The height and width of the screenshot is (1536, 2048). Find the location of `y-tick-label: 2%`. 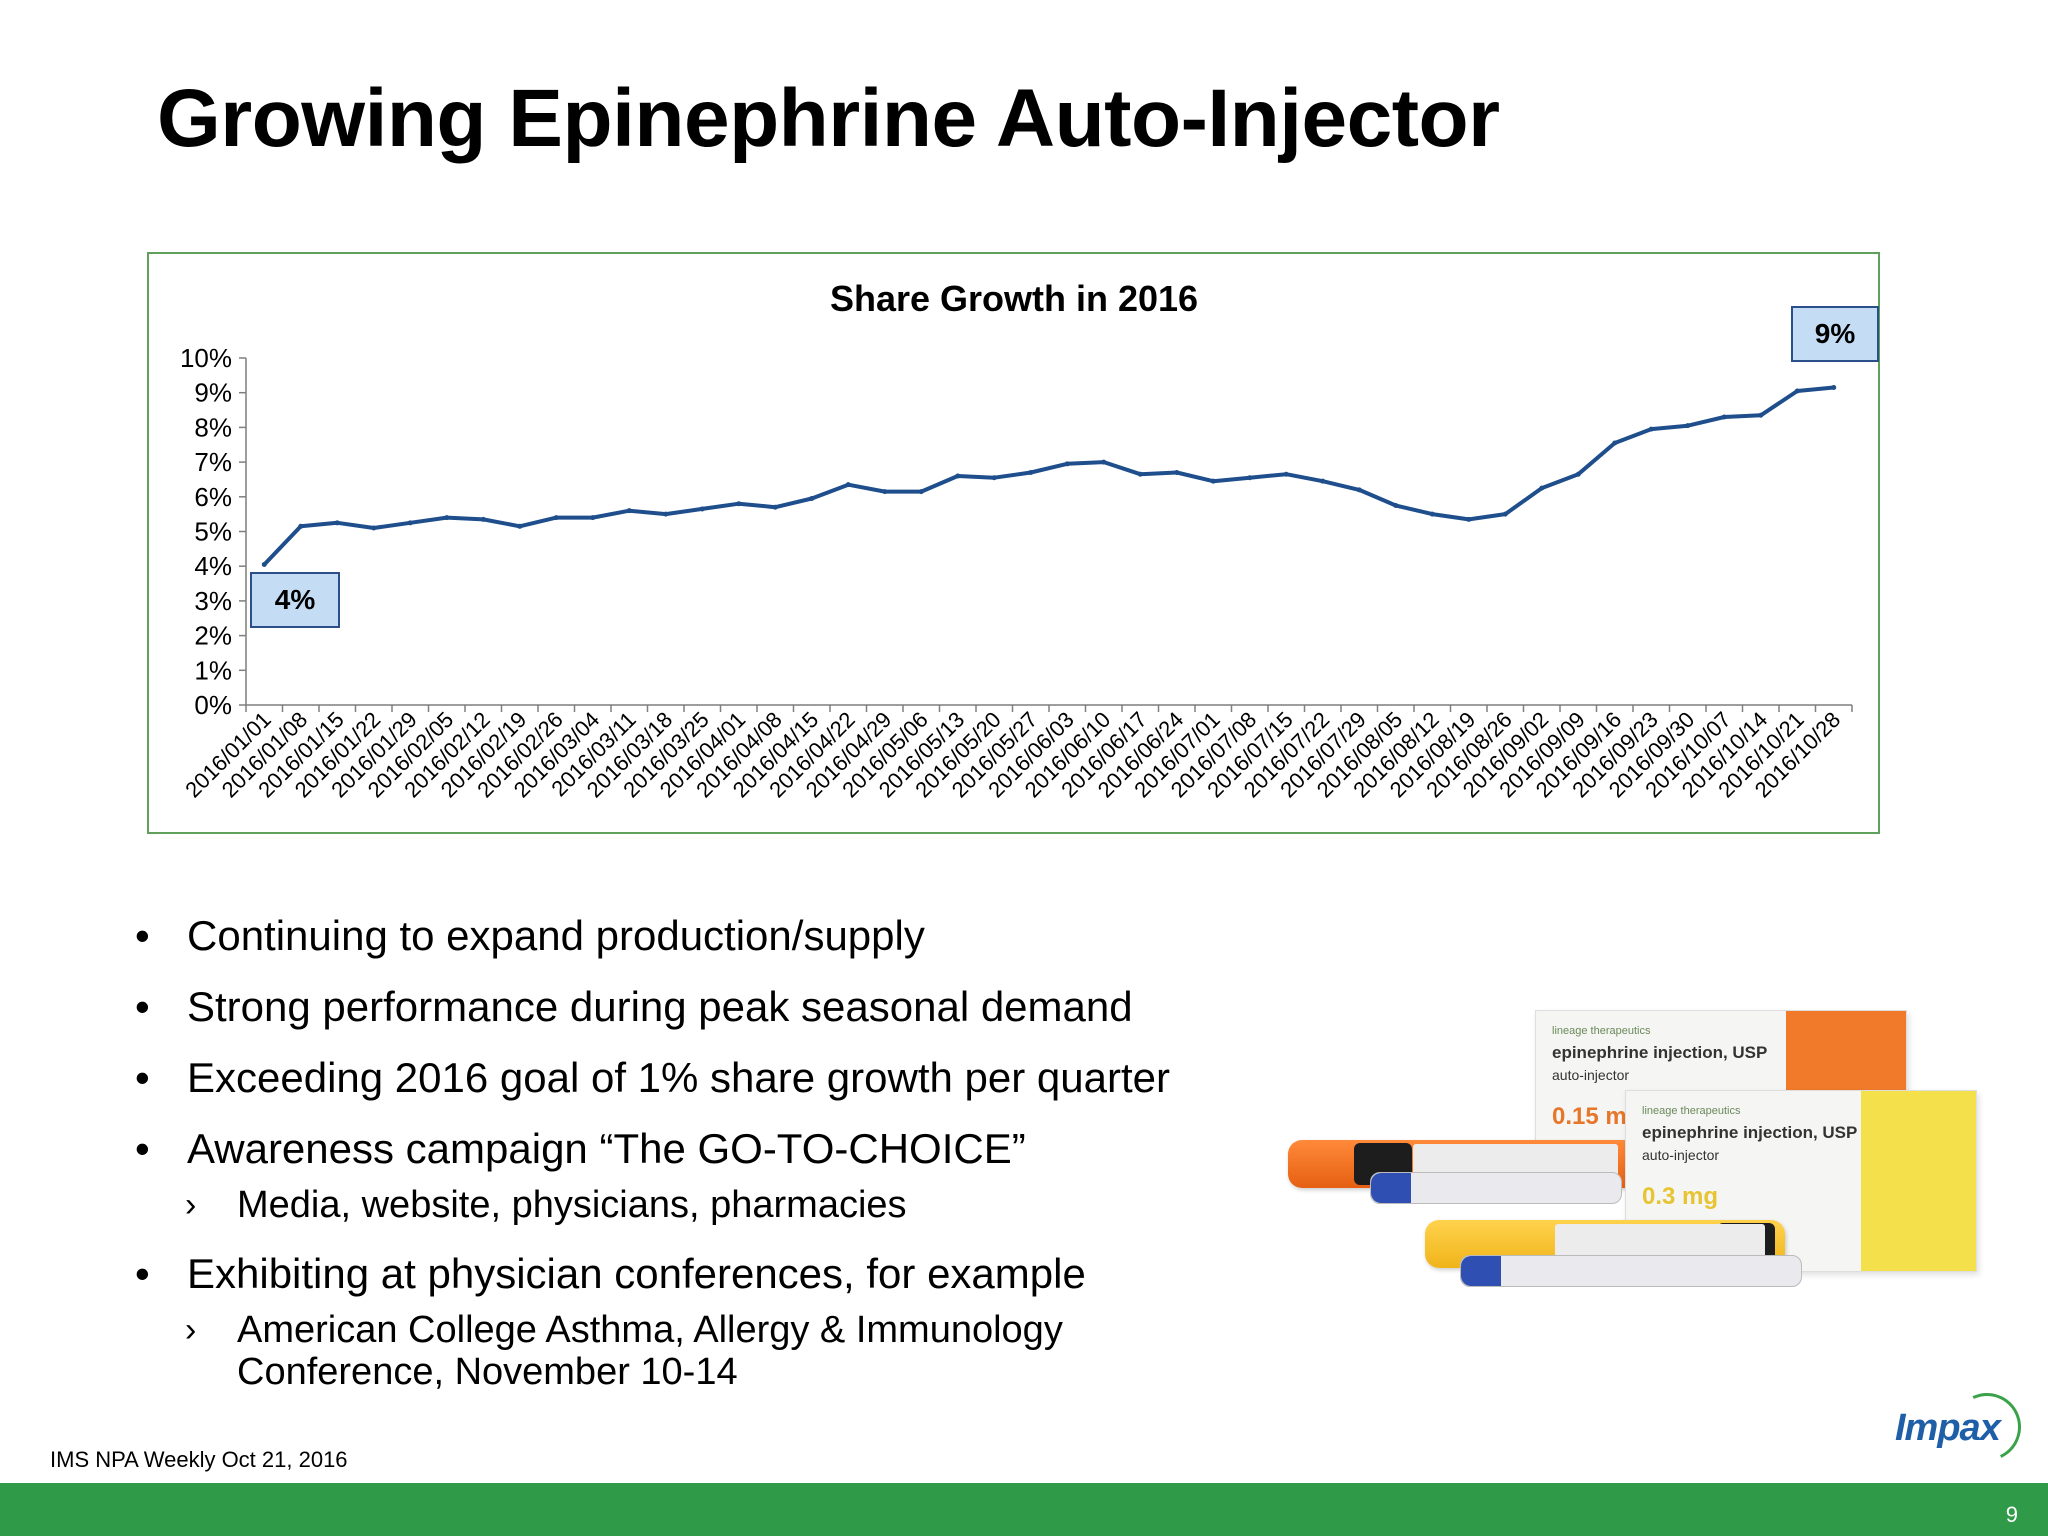

y-tick-label: 2% is located at coordinates (213, 636).